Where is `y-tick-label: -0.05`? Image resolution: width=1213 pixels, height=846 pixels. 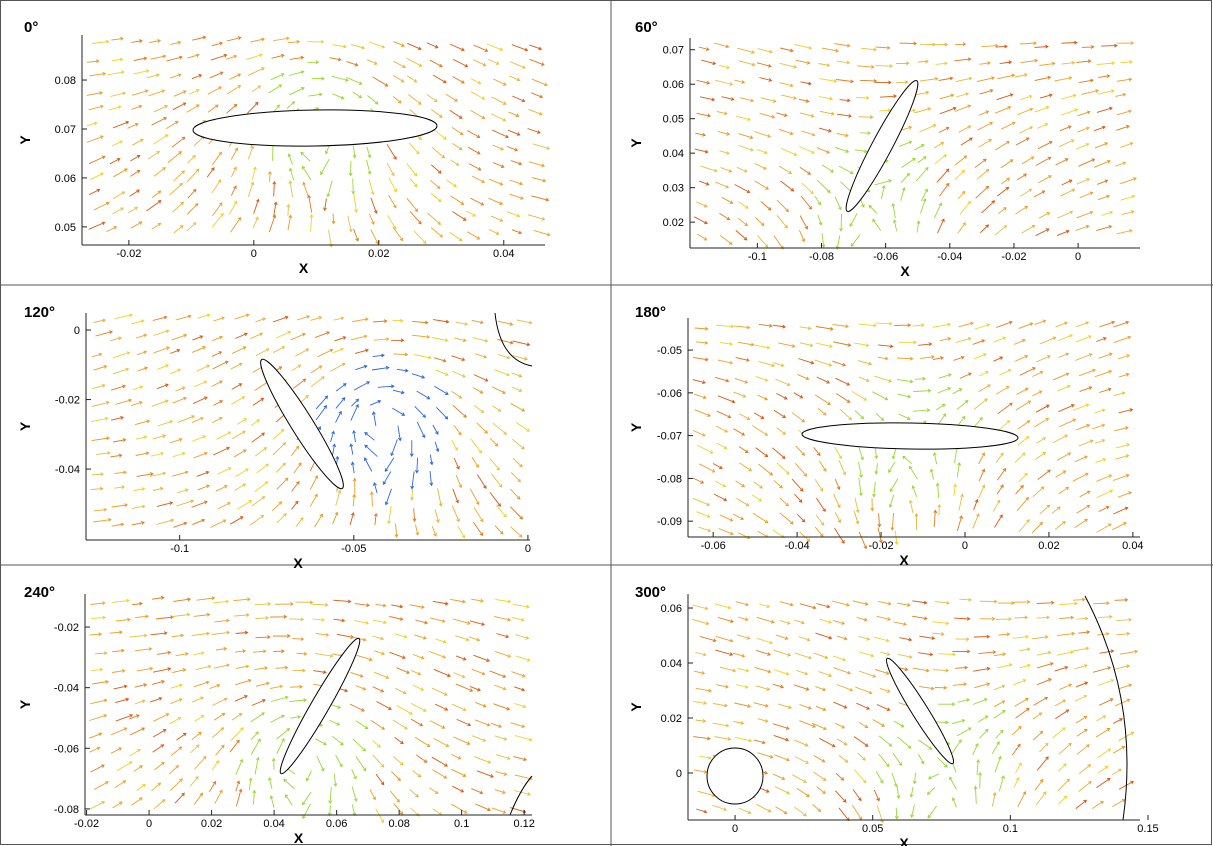 y-tick-label: -0.05 is located at coordinates (669, 351).